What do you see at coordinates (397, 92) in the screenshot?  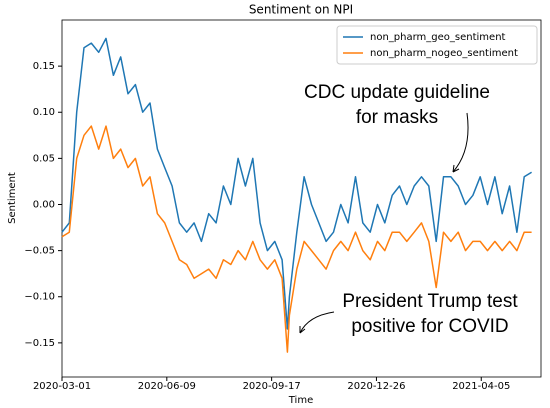 I see `annotation: CDC update guideline` at bounding box center [397, 92].